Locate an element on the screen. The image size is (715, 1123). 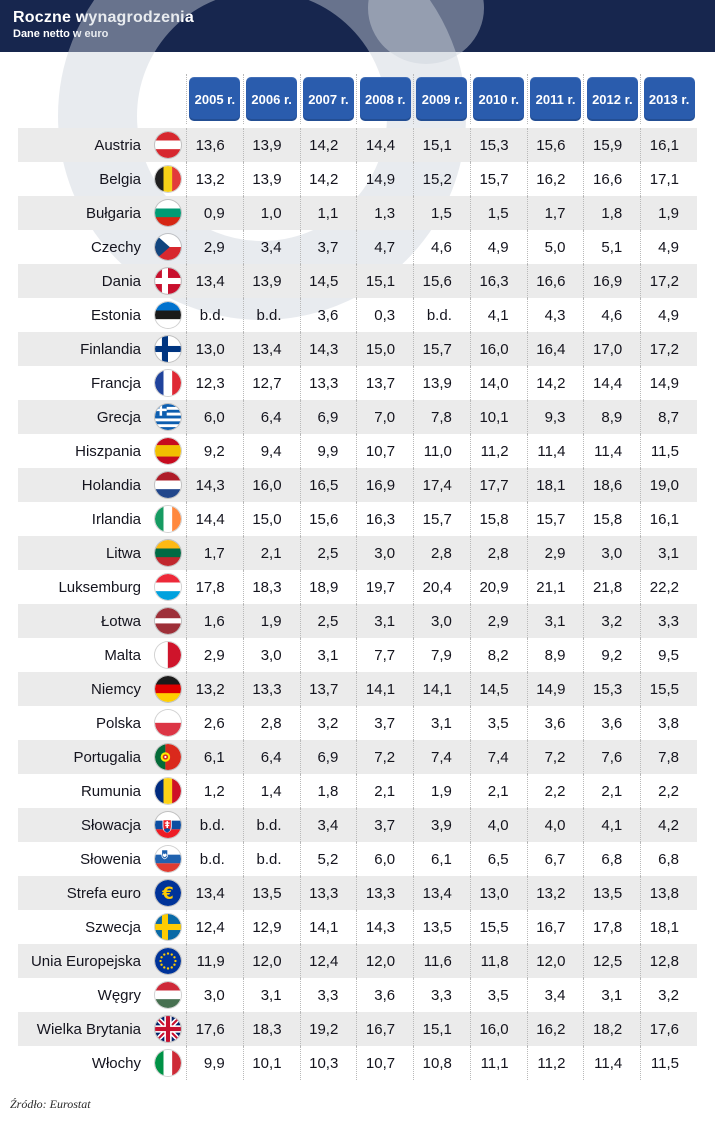
value-cell: 15,8 is located at coordinates (498, 519).